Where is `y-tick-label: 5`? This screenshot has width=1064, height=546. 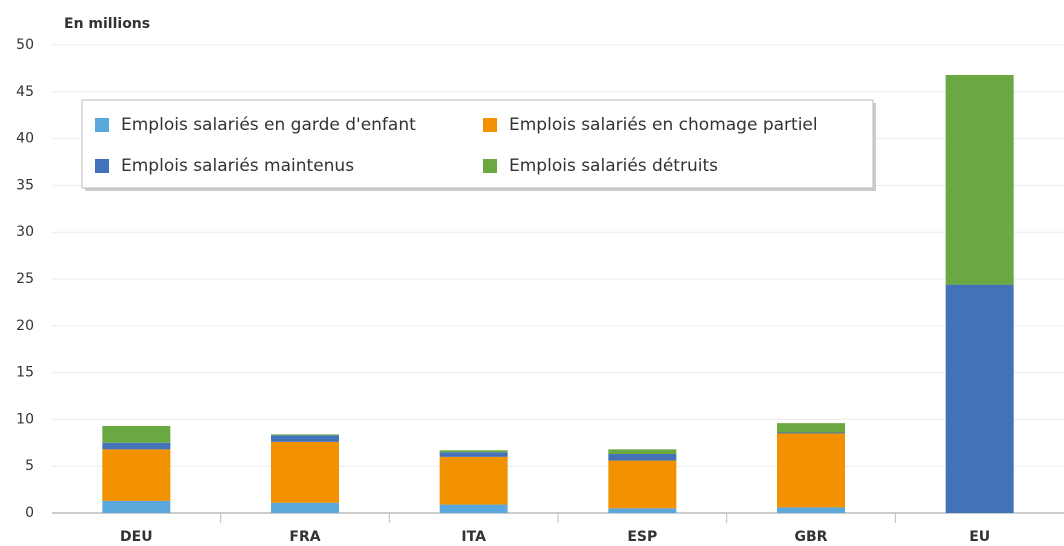 y-tick-label: 5 is located at coordinates (29, 466).